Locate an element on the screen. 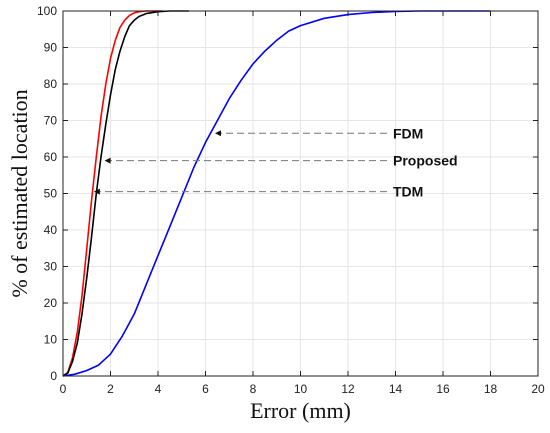  annotation-label: TDM is located at coordinates (408, 192).